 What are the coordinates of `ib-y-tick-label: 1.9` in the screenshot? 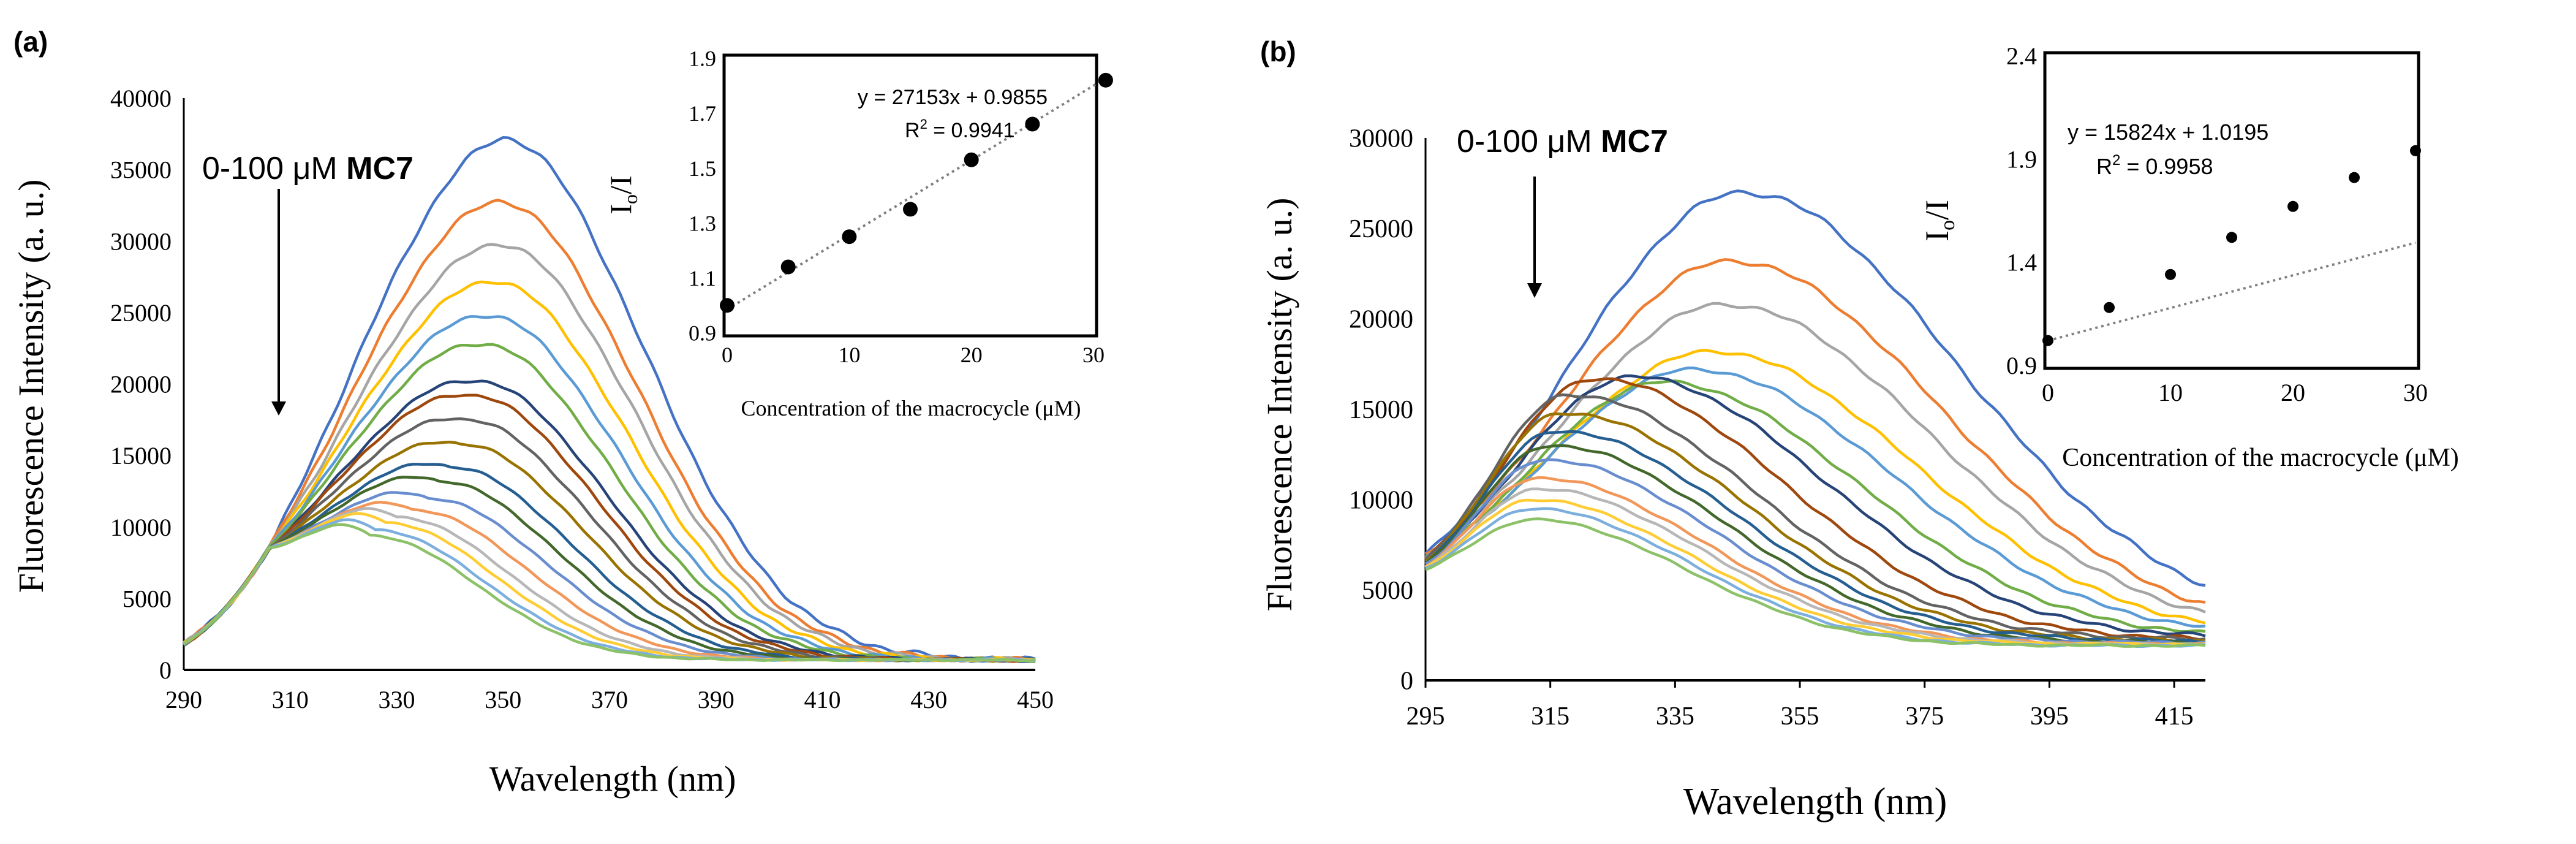 It's located at (2021, 159).